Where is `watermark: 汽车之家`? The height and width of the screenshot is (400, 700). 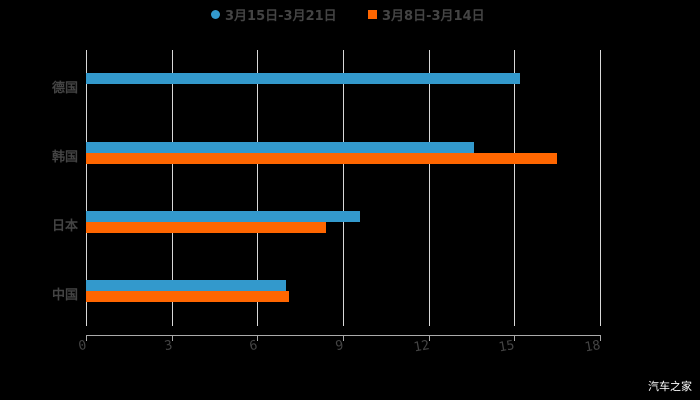
watermark: 汽车之家 is located at coordinates (670, 386).